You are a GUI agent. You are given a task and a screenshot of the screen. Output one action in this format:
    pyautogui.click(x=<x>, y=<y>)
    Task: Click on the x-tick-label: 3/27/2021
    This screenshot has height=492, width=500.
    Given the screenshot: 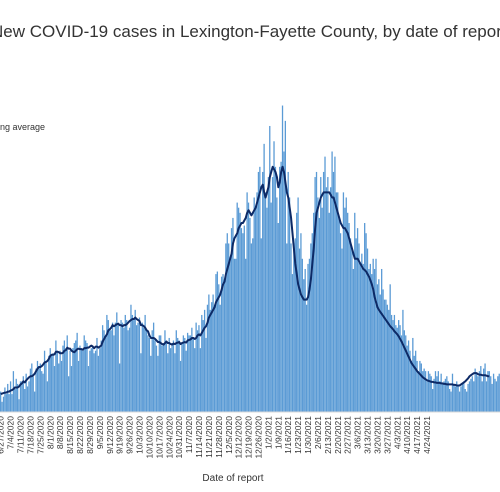 What is the action you would take?
    pyautogui.click(x=387, y=435)
    